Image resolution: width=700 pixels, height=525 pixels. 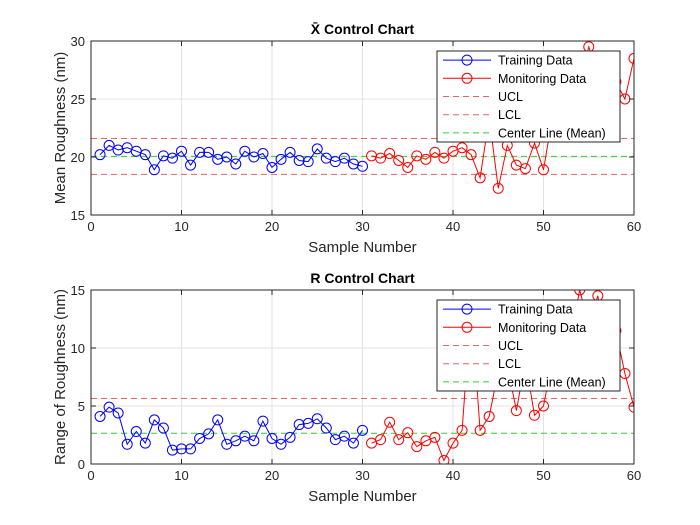 I want to click on r-ytick-label-1: 5, so click(x=81, y=406).